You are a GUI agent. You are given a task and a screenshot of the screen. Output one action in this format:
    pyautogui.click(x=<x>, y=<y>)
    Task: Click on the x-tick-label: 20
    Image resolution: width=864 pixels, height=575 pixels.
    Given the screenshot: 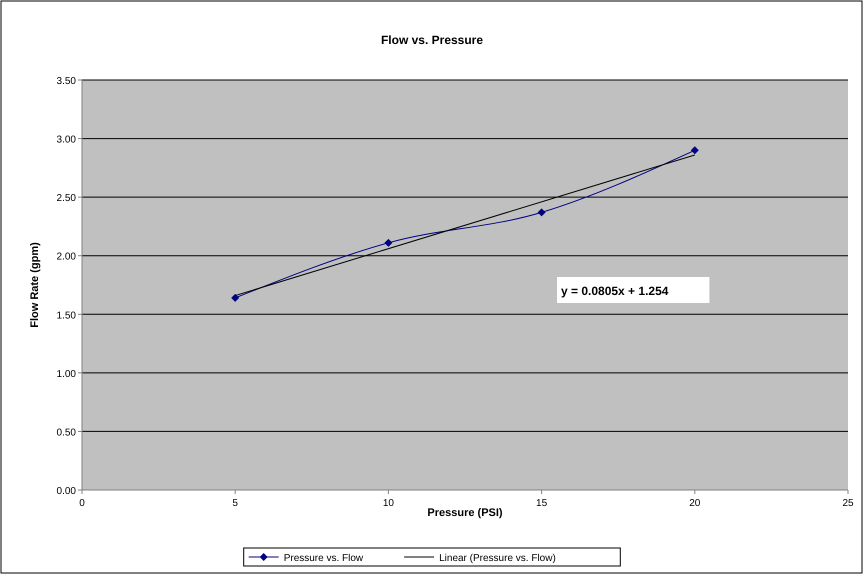 What is the action you would take?
    pyautogui.click(x=695, y=503)
    